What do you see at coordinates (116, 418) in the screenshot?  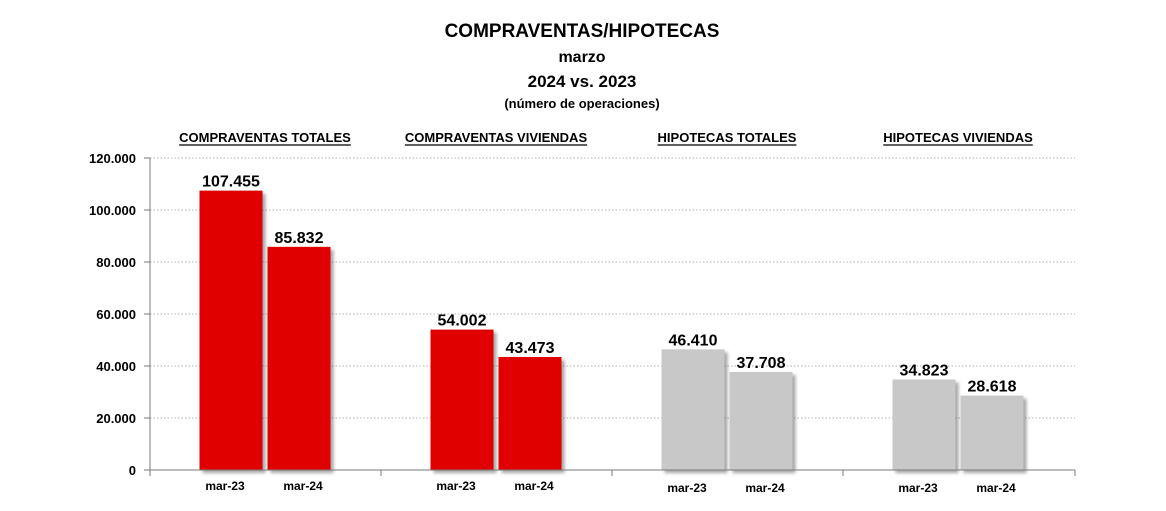 I see `y-tick-label: 20.000` at bounding box center [116, 418].